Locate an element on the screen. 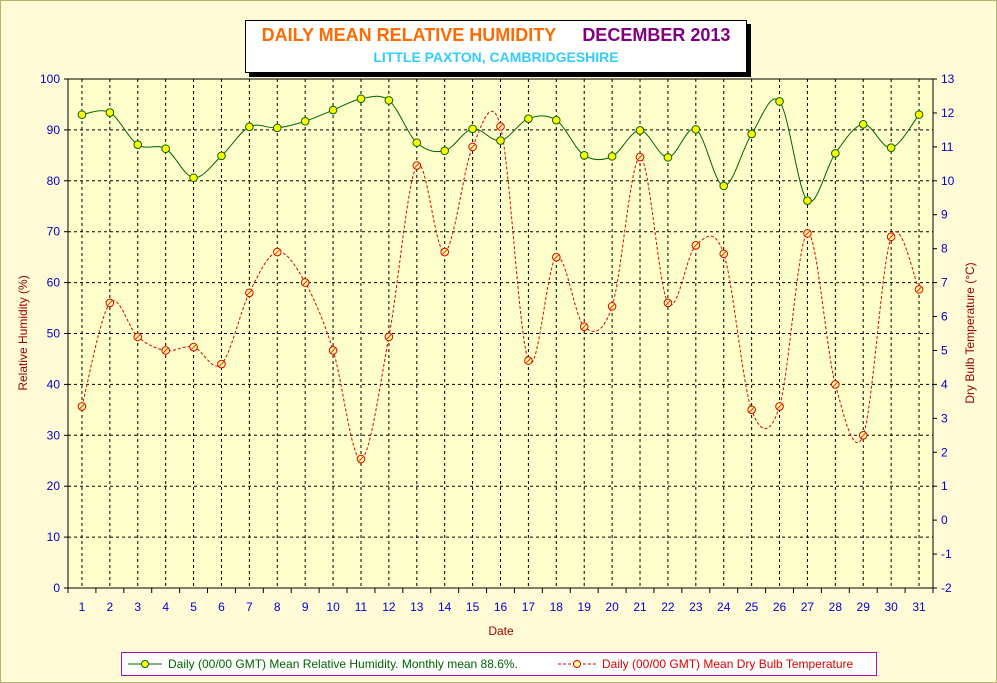  y2-axis-title: Dry Bulb Temperature (°C) is located at coordinates (970, 332).